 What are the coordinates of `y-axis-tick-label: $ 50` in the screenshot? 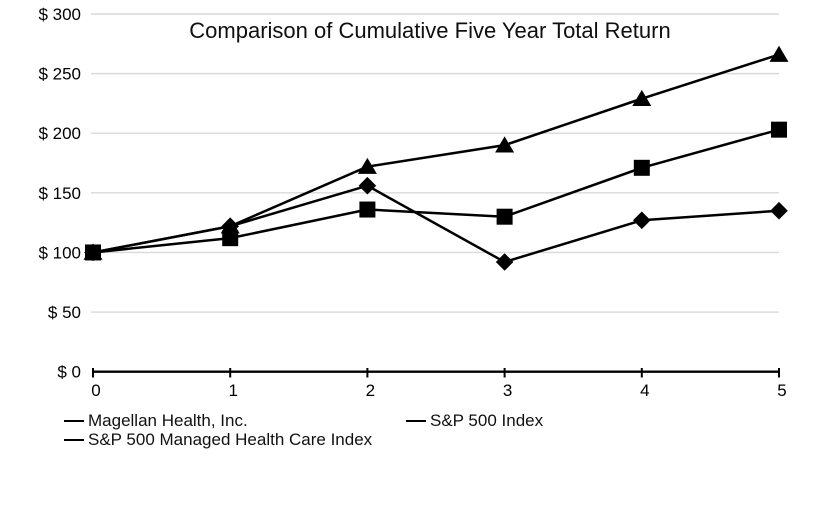 It's located at (64, 312).